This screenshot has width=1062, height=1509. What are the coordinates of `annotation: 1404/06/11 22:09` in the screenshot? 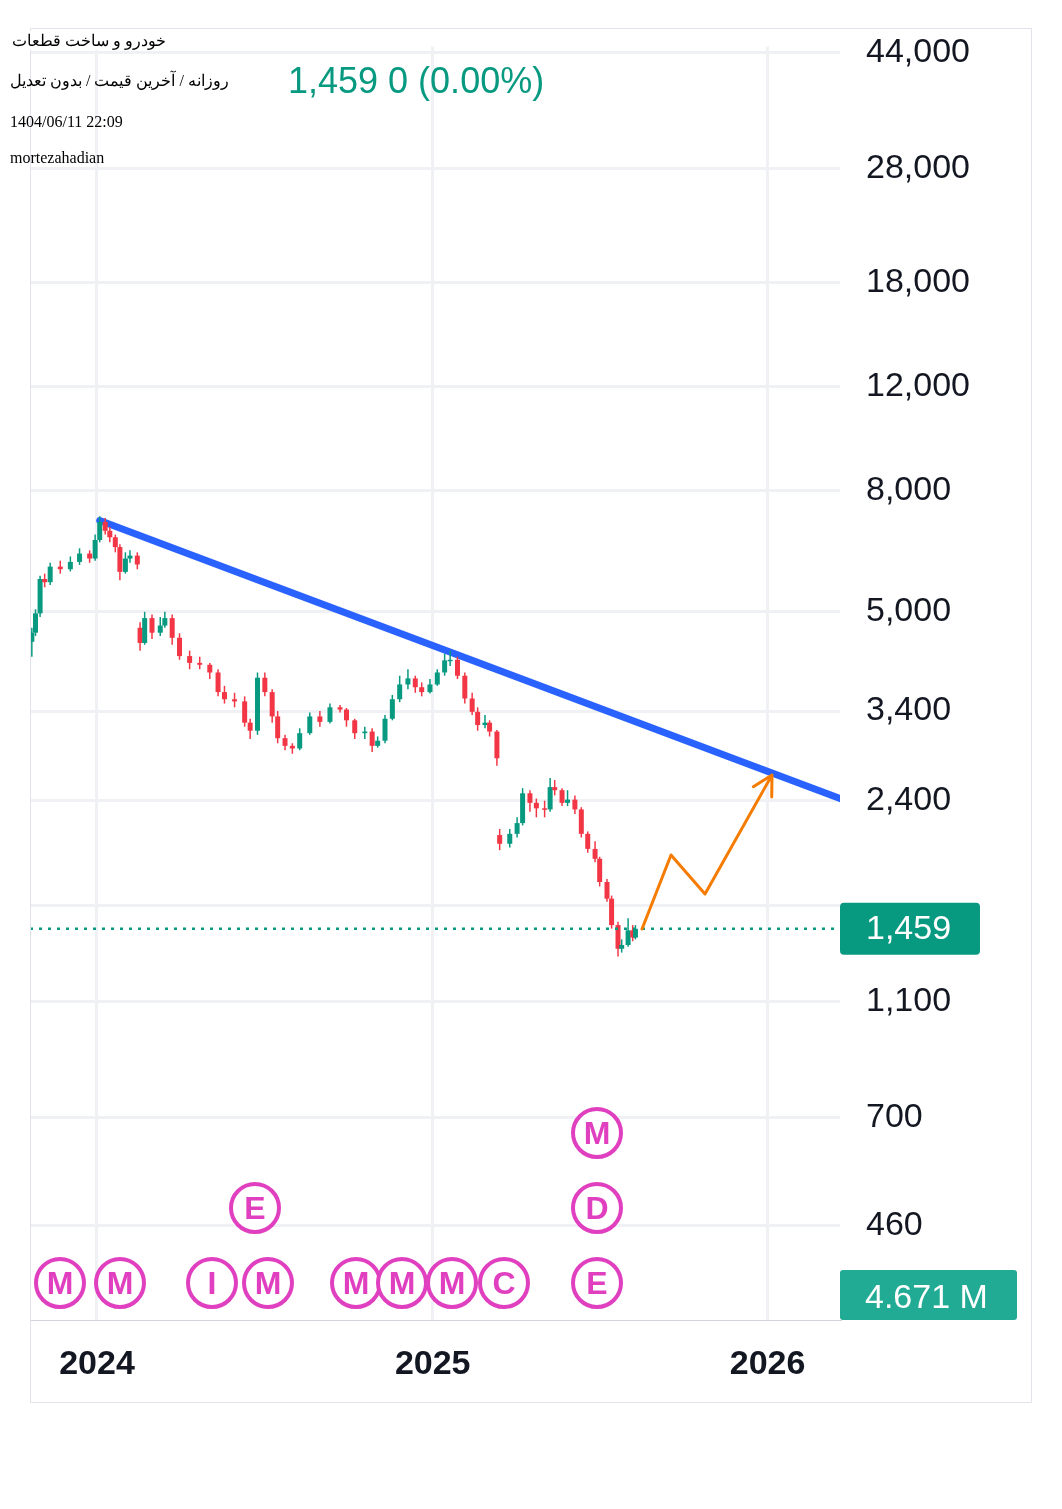 It's located at (66, 122).